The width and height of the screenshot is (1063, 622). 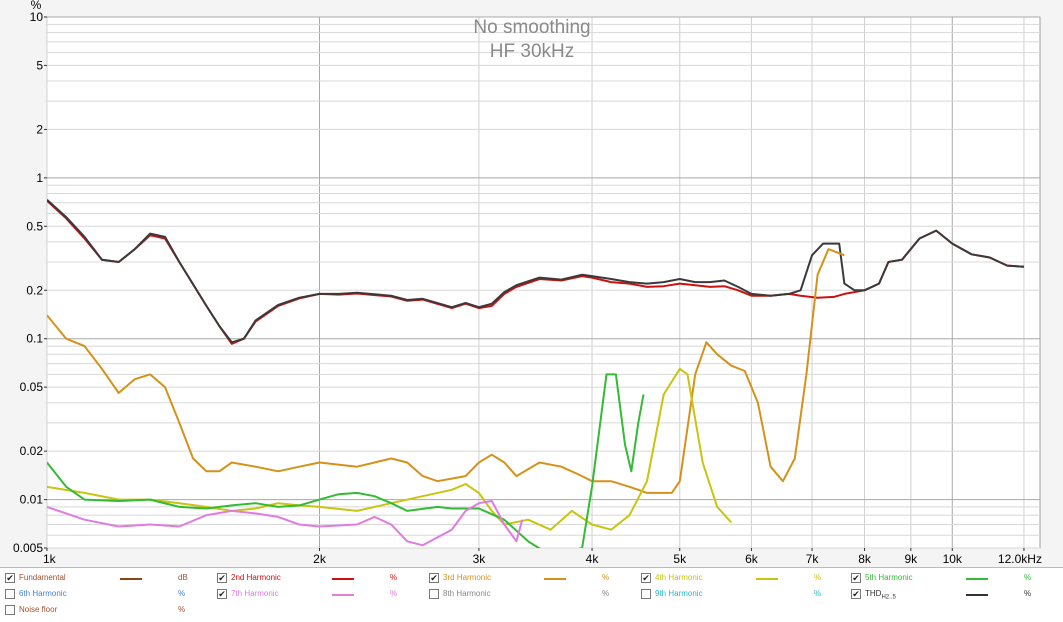 What do you see at coordinates (10, 594) in the screenshot?
I see `legend-checkbox-6th-harmonic` at bounding box center [10, 594].